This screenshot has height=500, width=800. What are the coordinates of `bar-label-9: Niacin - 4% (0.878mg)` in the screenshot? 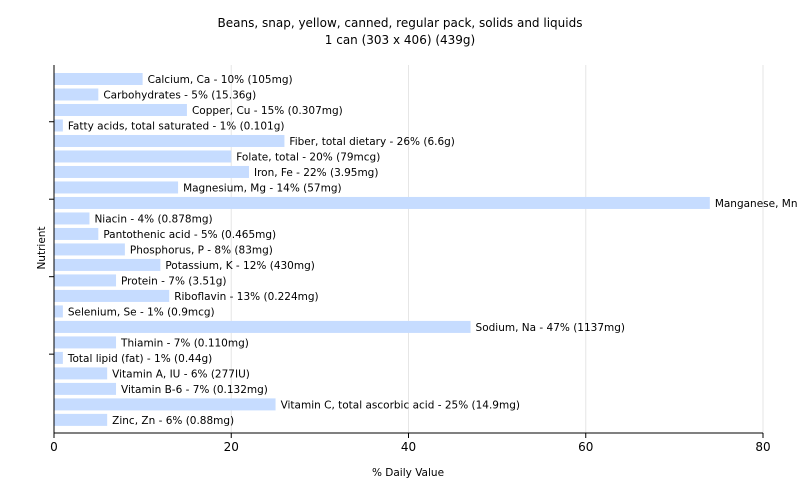 It's located at (153, 219).